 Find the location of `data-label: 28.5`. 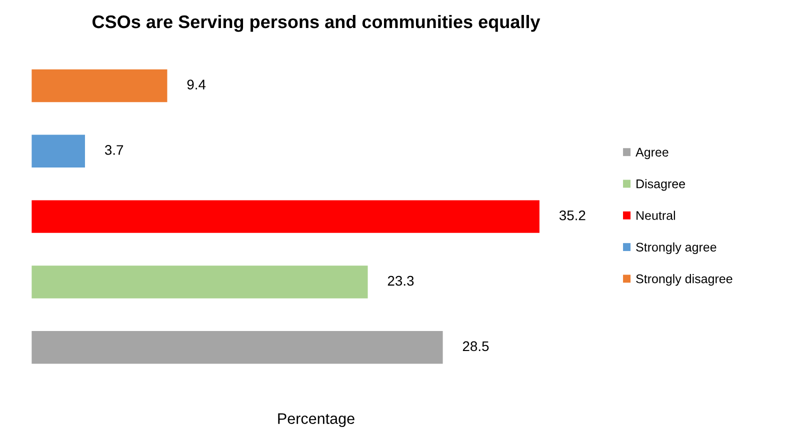

data-label: 28.5 is located at coordinates (475, 346).